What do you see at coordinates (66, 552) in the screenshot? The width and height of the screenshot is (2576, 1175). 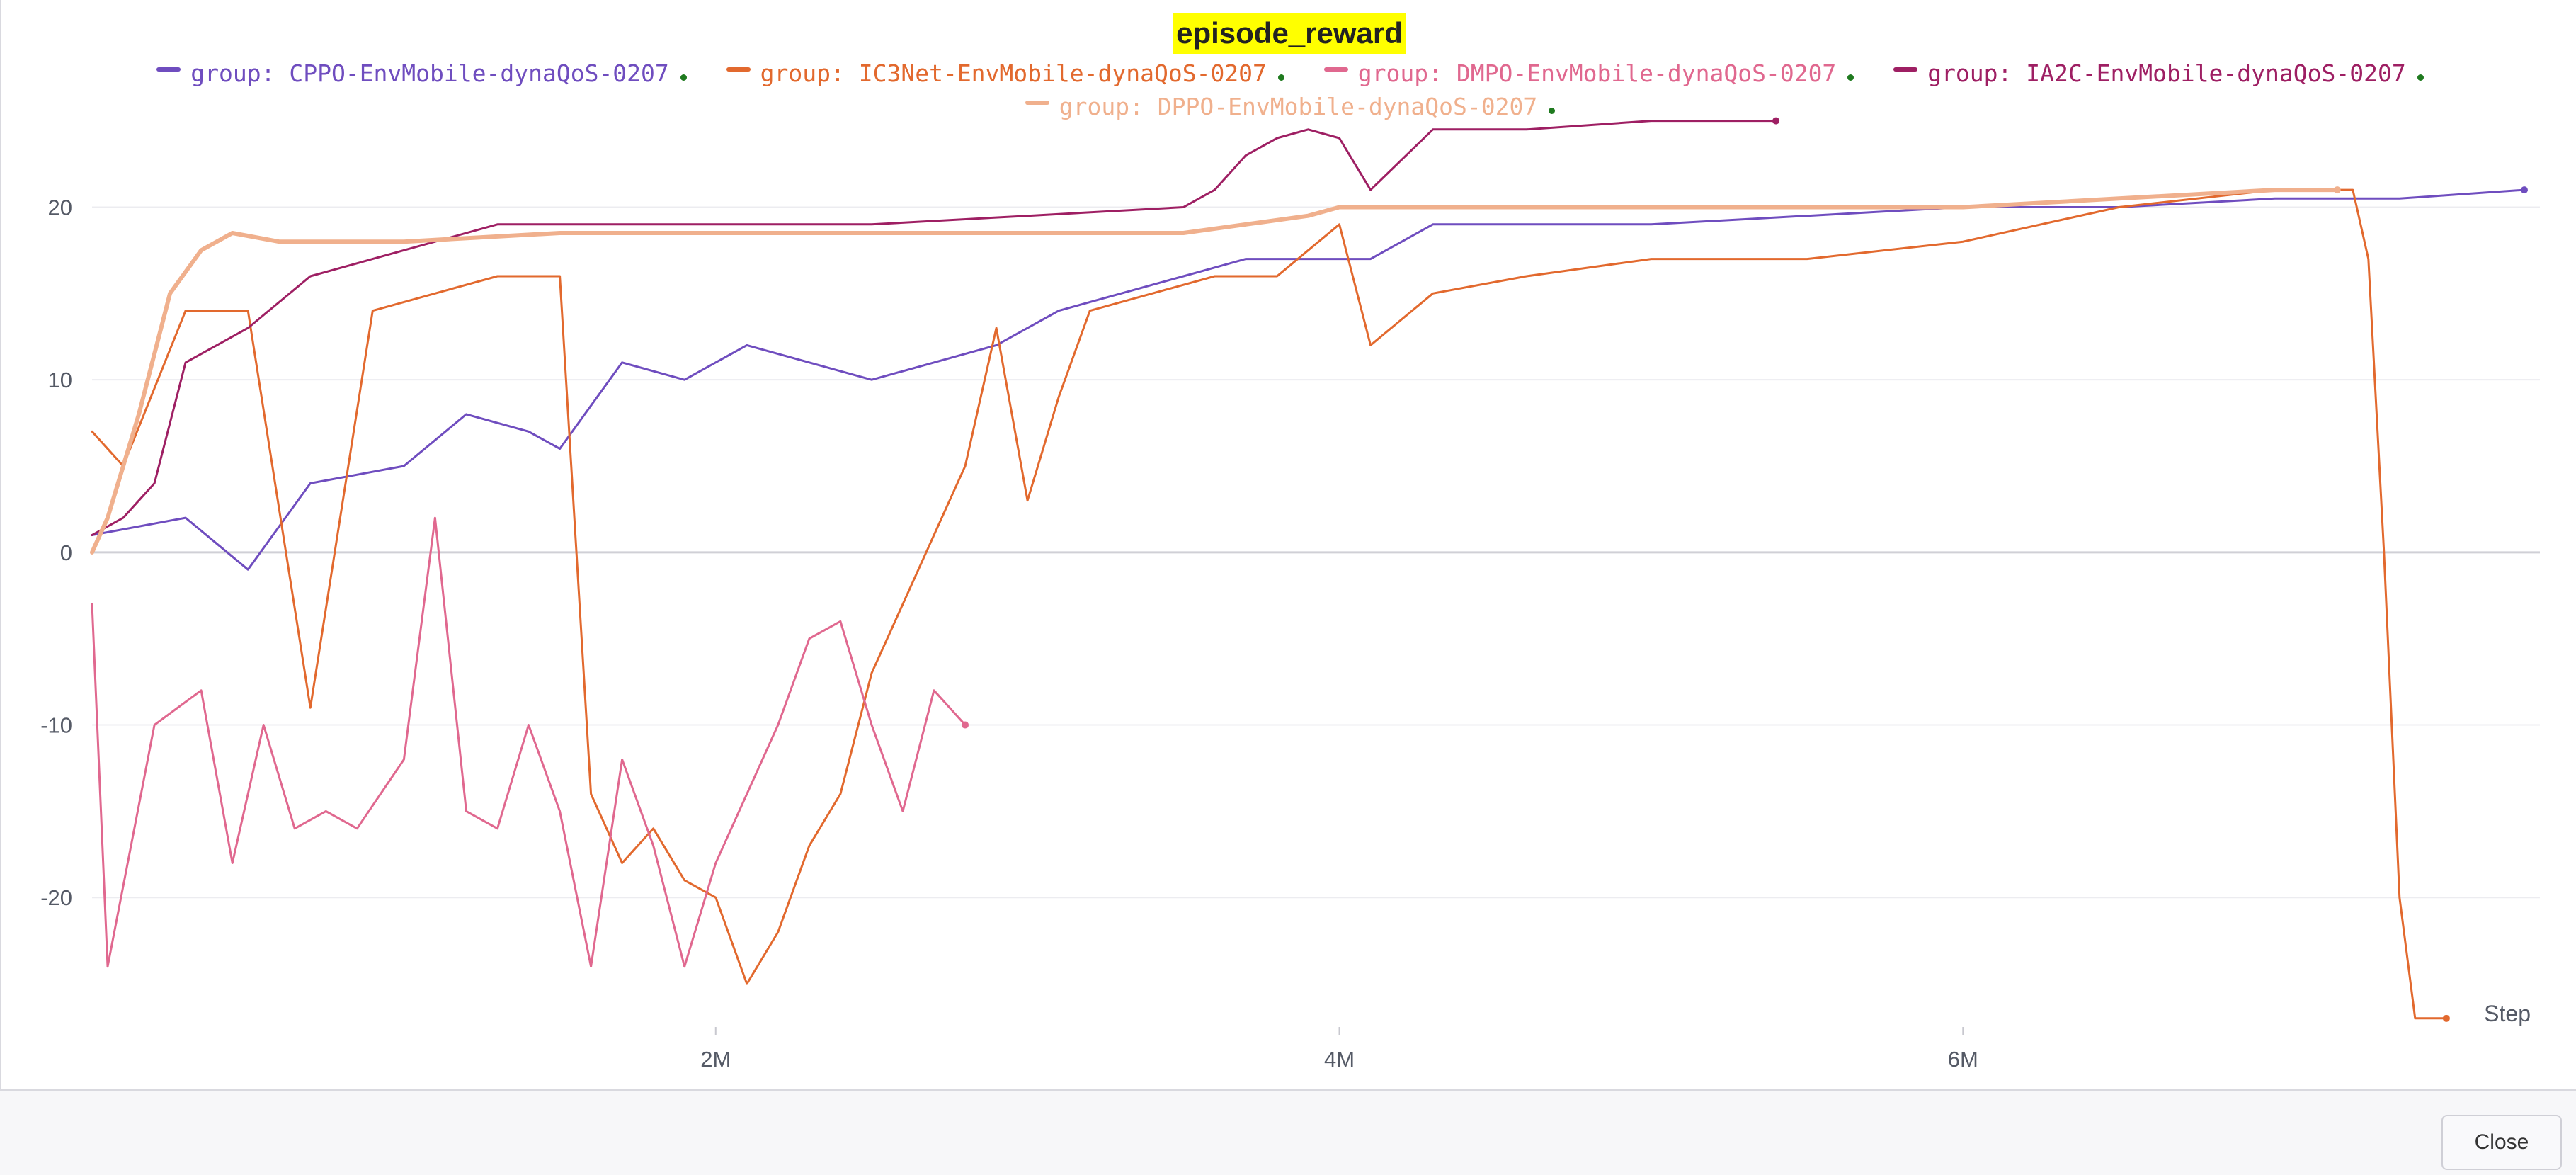 I see `y-tick-label: 0` at bounding box center [66, 552].